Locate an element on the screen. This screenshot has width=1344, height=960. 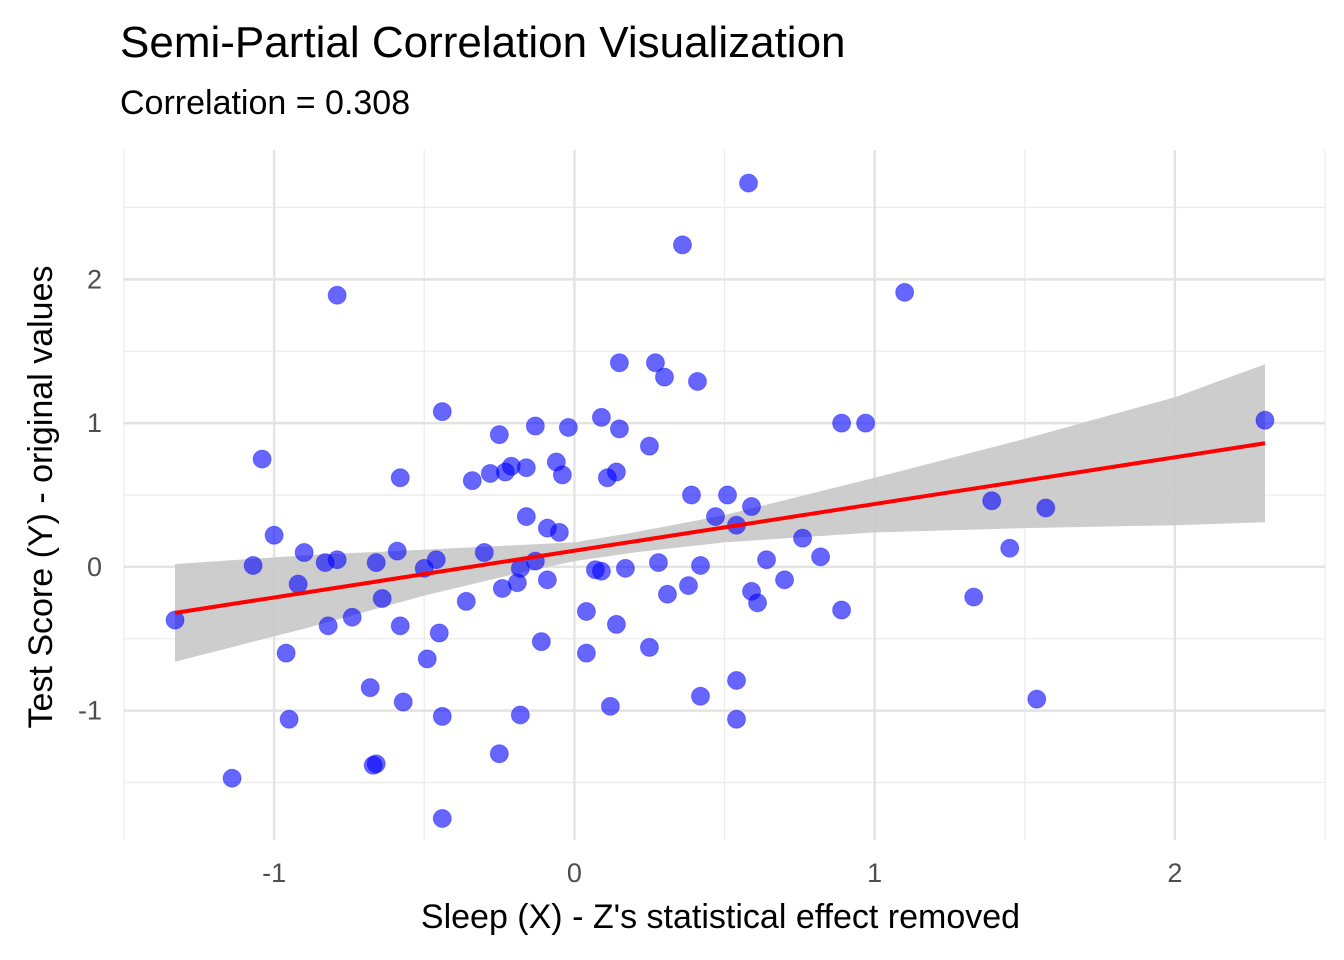
y-tick-label: 2 is located at coordinates (94, 279).